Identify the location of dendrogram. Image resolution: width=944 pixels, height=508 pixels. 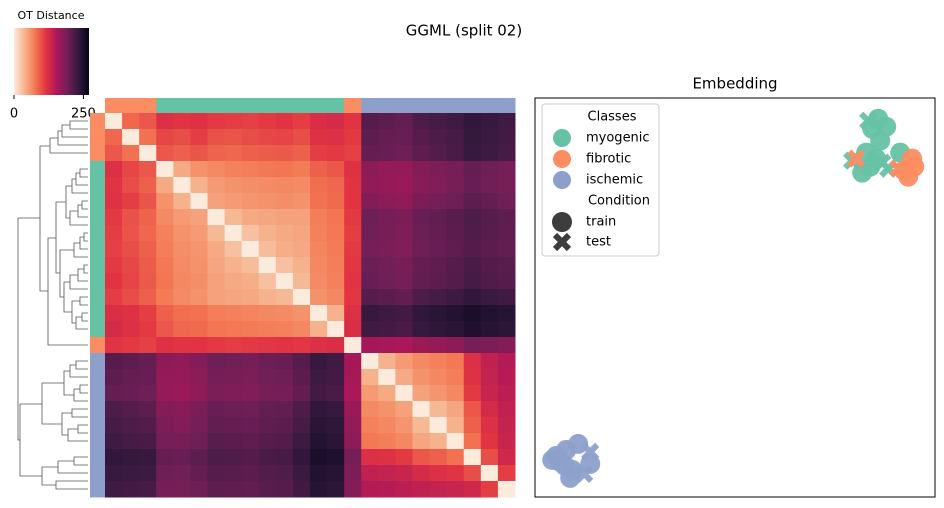
(52, 305).